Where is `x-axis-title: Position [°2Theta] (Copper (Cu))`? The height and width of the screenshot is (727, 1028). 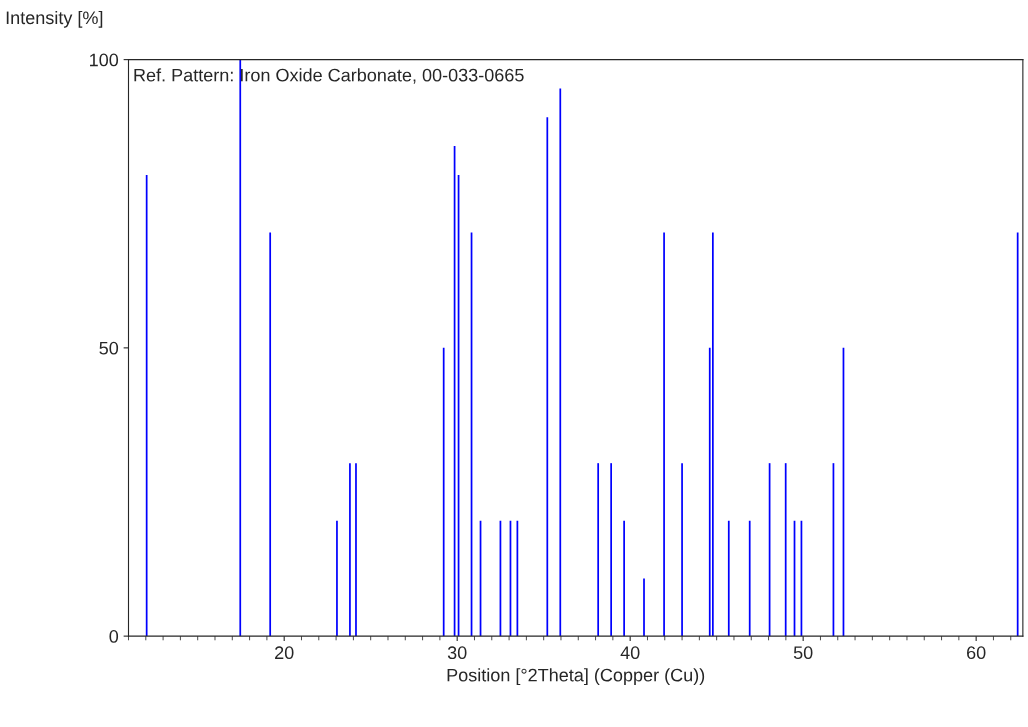
x-axis-title: Position [°2Theta] (Copper (Cu)) is located at coordinates (576, 677).